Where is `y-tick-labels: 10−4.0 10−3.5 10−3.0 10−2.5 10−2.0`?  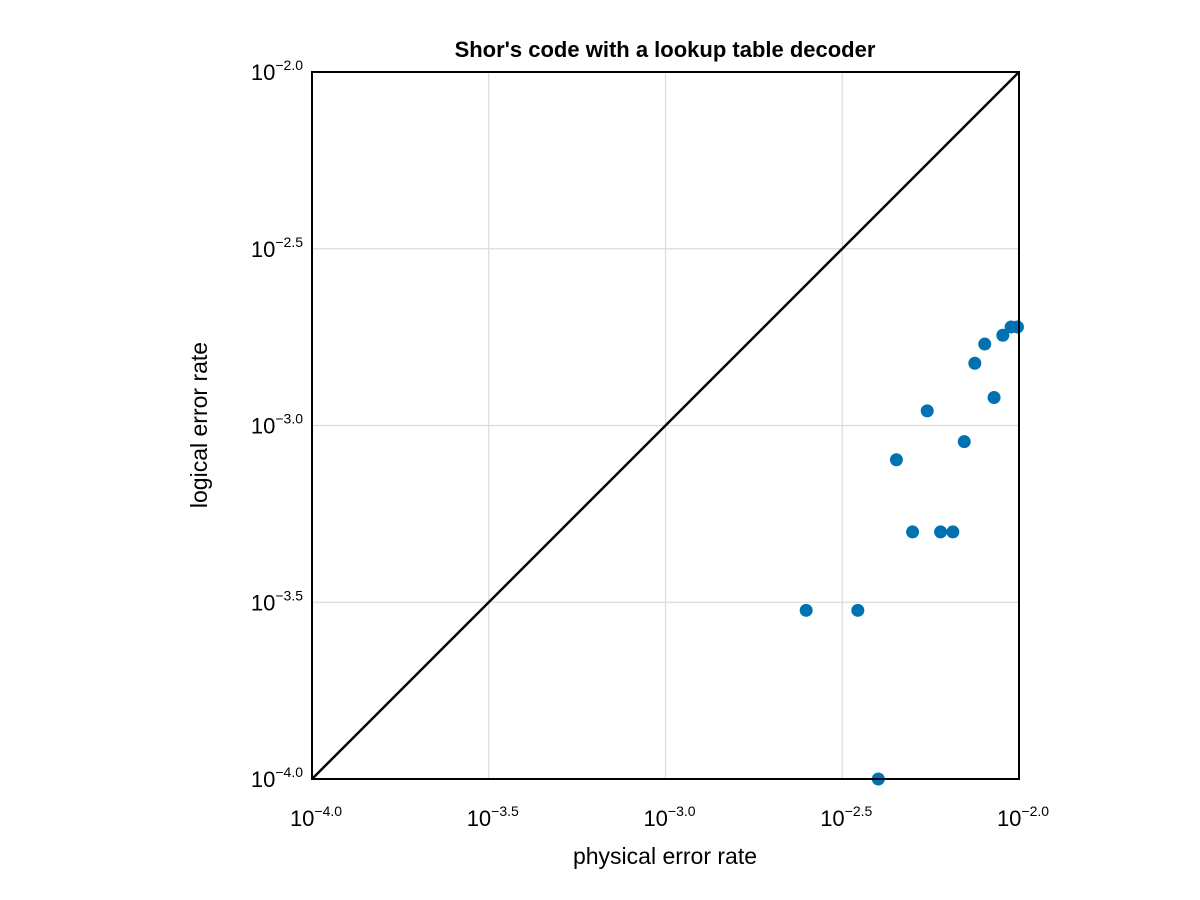 y-tick-labels: 10−4.0 10−3.5 10−3.0 10−2.5 10−2.0 is located at coordinates (277, 424).